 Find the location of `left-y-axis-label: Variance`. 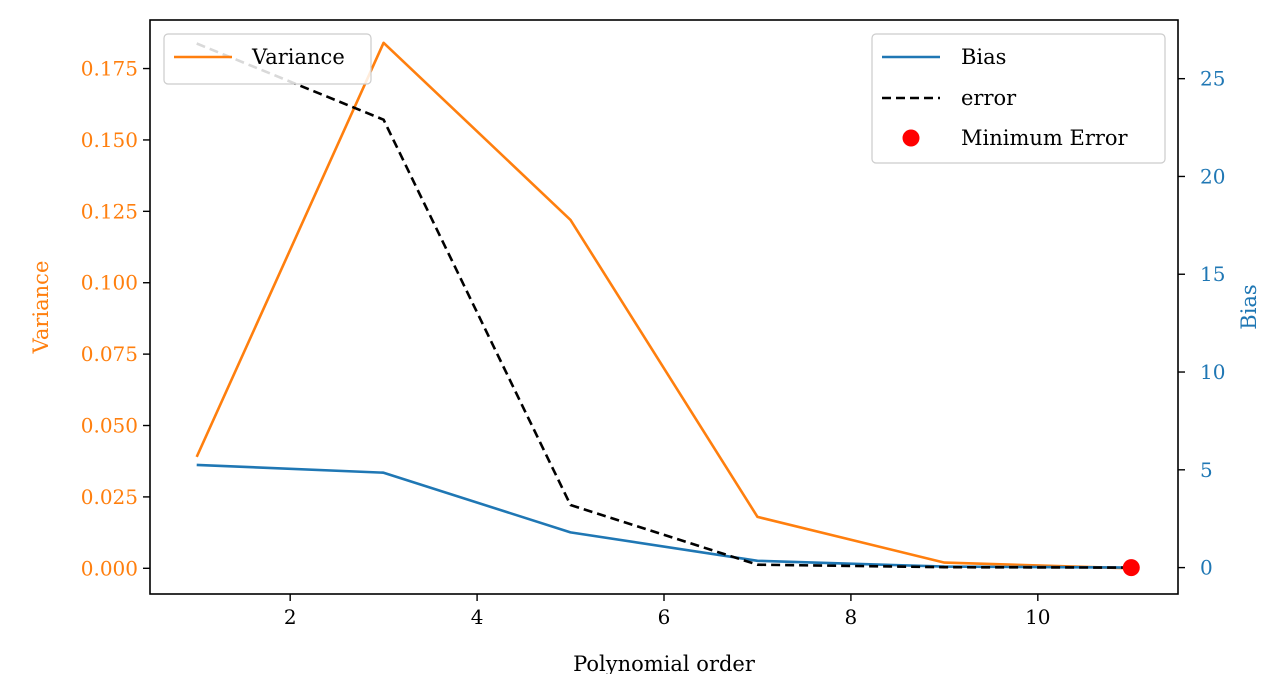

left-y-axis-label: Variance is located at coordinates (41, 308).